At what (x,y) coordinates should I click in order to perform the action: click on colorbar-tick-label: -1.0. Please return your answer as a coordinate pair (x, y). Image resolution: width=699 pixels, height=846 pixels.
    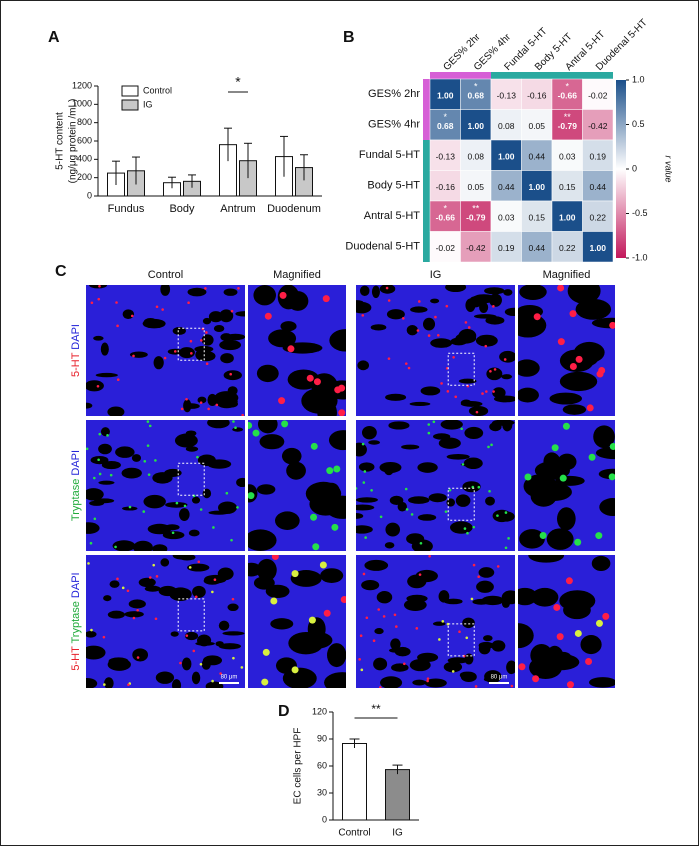
    Looking at the image, I should click on (640, 257).